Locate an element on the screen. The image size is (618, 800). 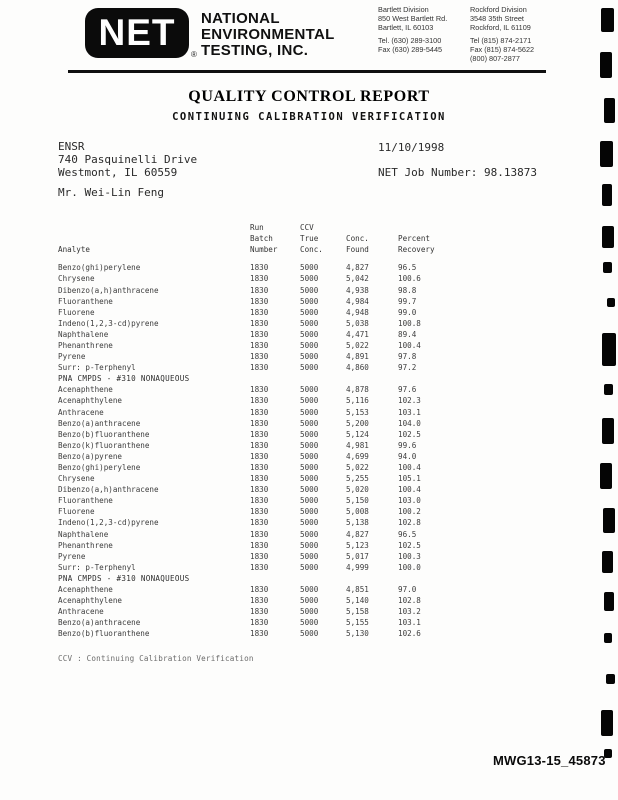
cell-analyte: Chrysene is located at coordinates (76, 279).